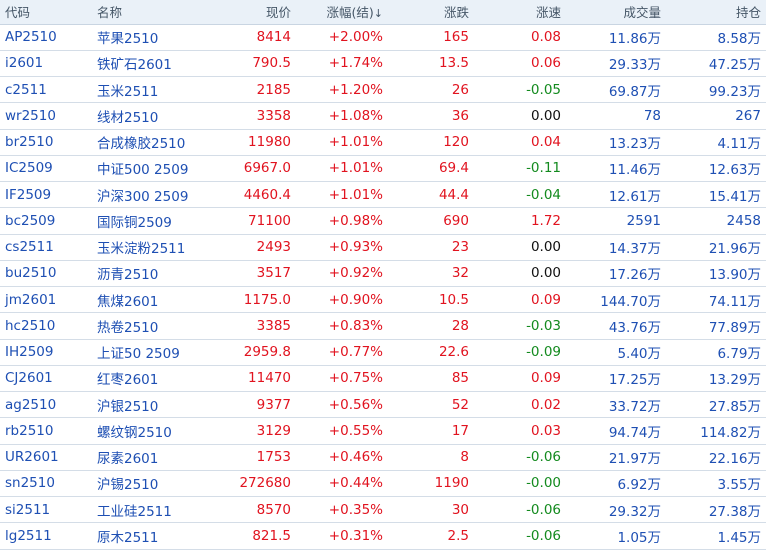 The image size is (766, 550). Describe the element at coordinates (716, 405) in the screenshot. I see `cell-open-interest: 27.85万` at that location.